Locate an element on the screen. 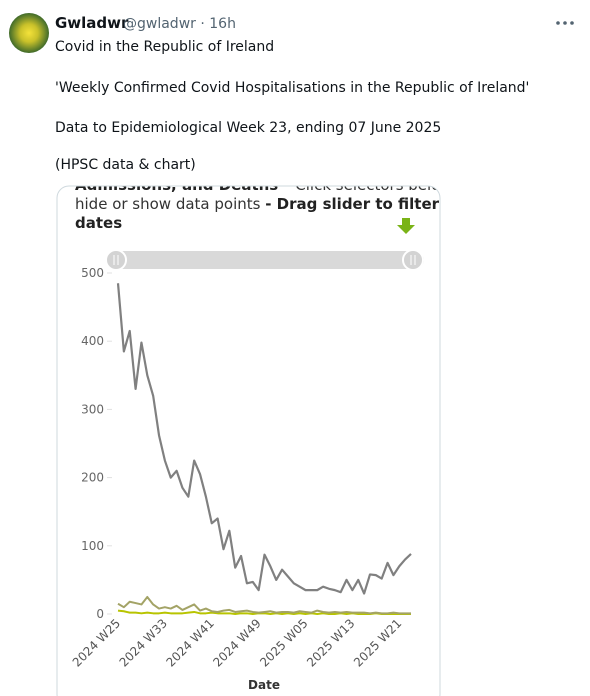 This screenshot has width=590, height=696. y-tick-label: 400 is located at coordinates (92, 341).